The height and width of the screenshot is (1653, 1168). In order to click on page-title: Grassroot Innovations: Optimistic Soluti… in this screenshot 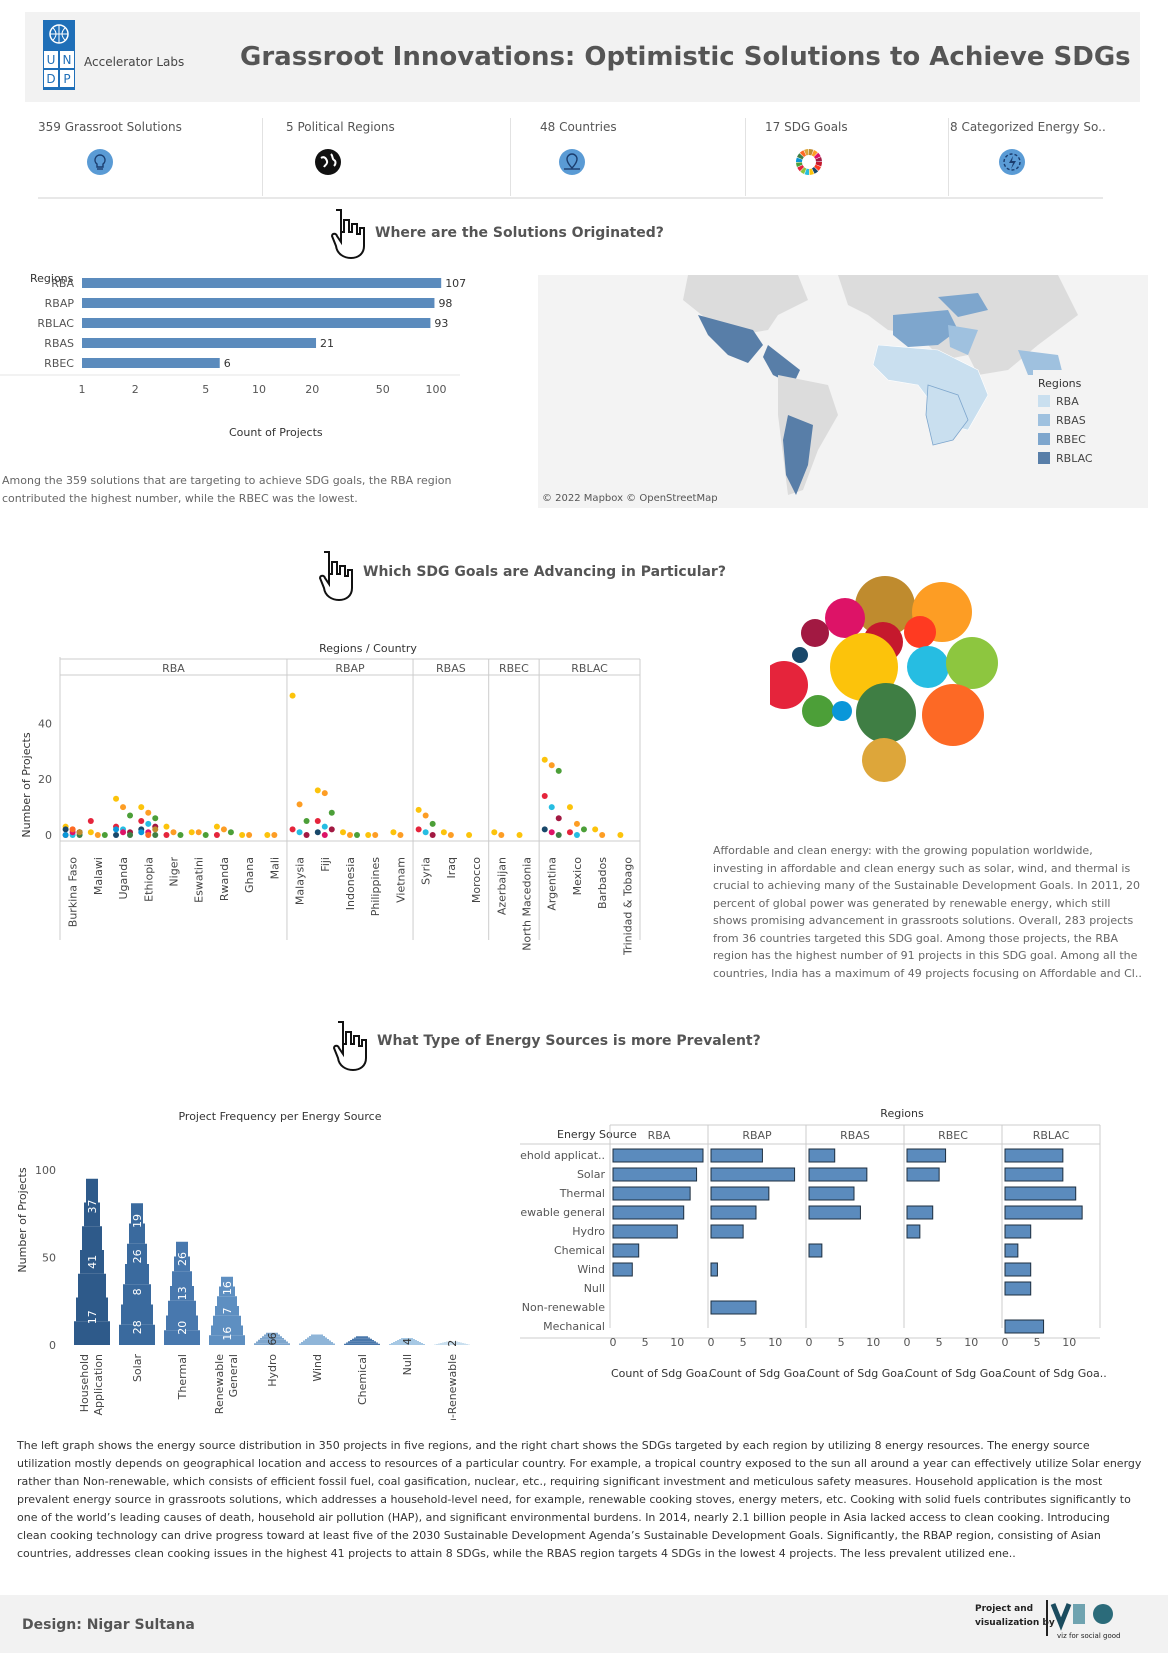, I will do `click(685, 57)`.